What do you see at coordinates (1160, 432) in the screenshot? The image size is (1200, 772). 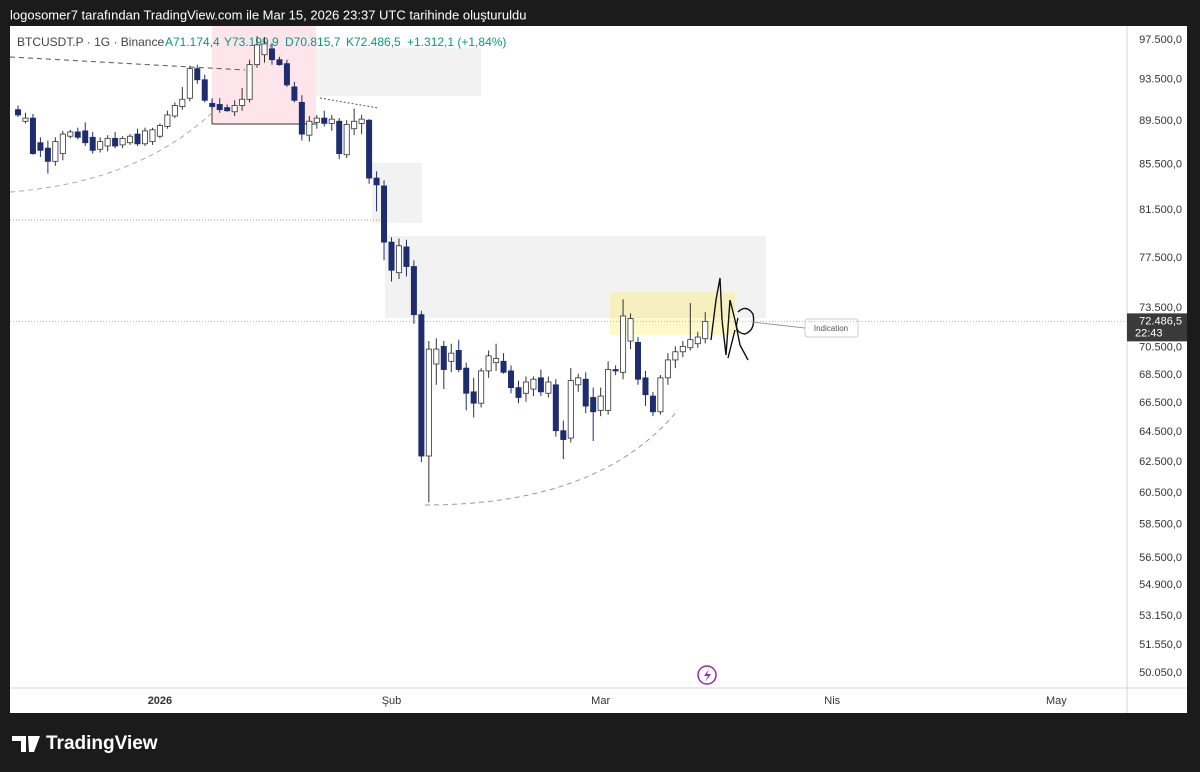 I see `y-tick-label: 64.500,0` at bounding box center [1160, 432].